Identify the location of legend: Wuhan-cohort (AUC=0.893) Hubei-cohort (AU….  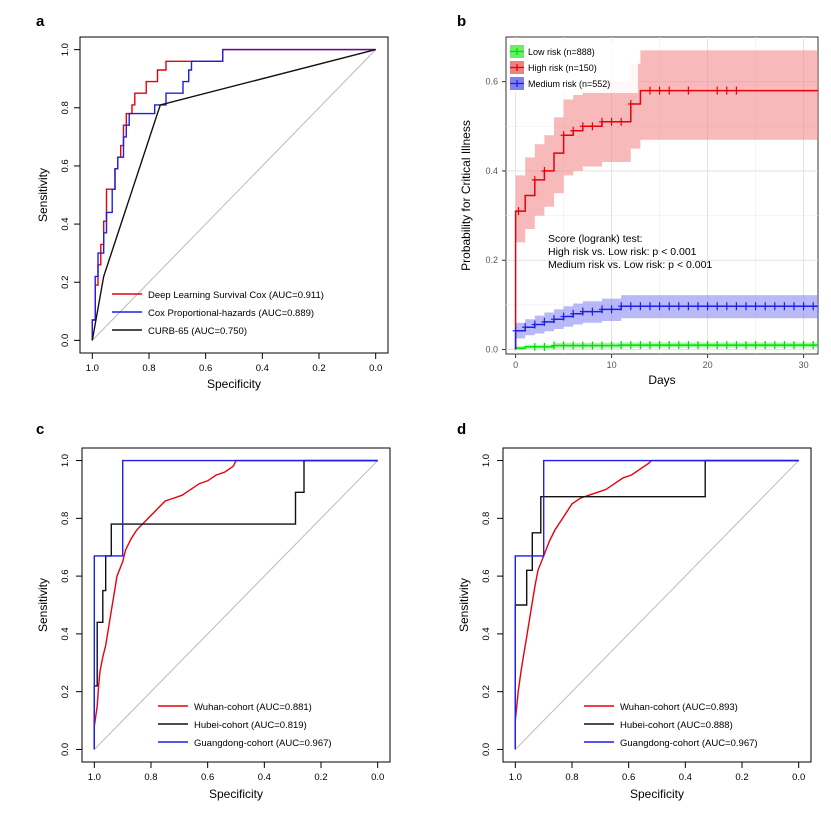
(671, 725).